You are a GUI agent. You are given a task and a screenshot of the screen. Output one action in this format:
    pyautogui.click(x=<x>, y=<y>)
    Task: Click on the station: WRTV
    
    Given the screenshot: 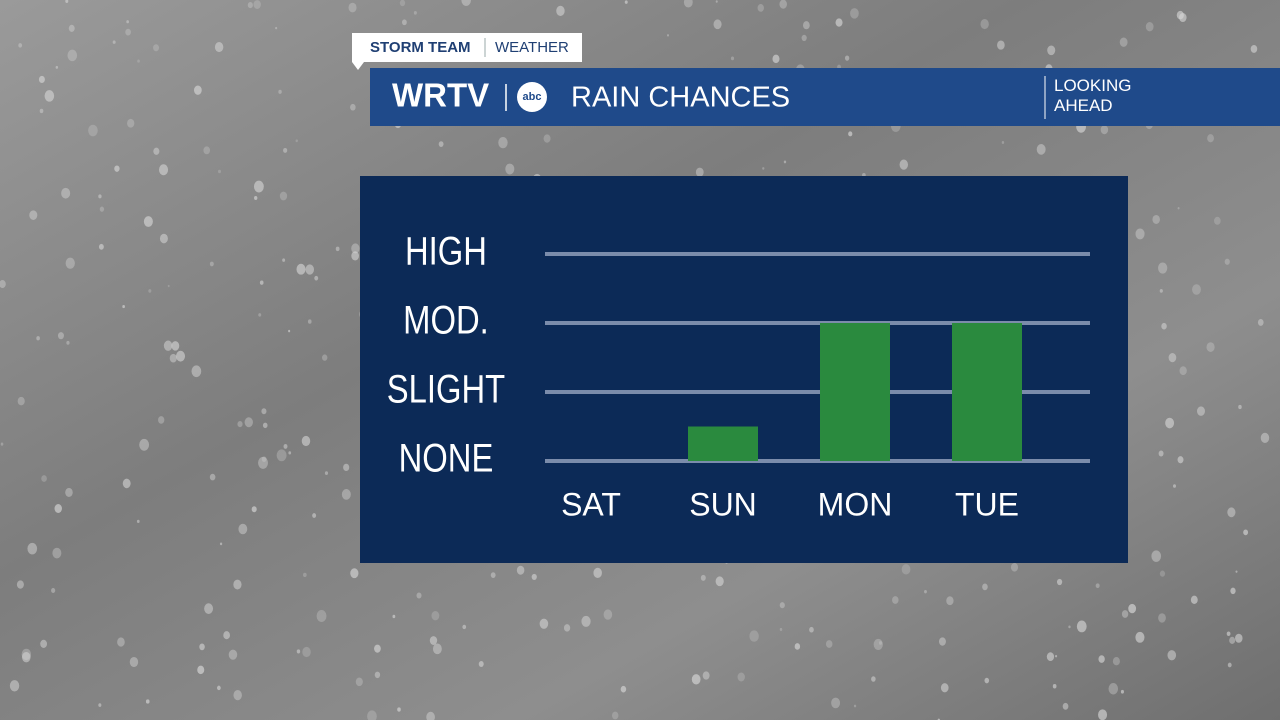 What is the action you would take?
    pyautogui.click(x=440, y=95)
    